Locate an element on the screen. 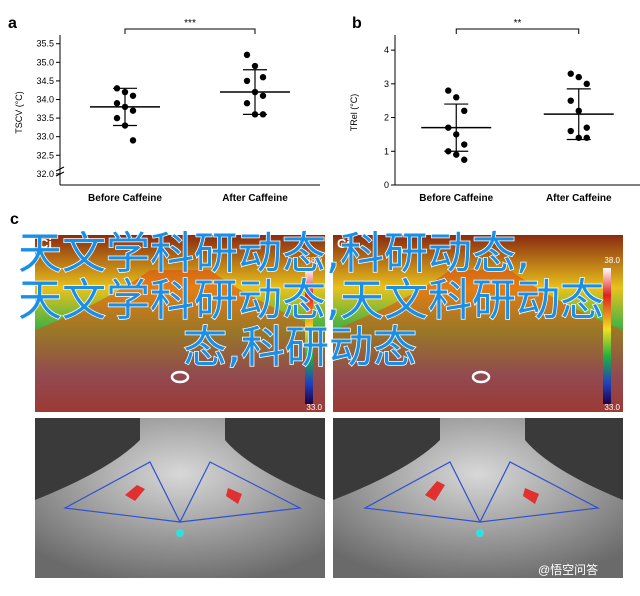 This screenshot has width=640, height=596. y-tick-label: 33.0 is located at coordinates (45, 137).